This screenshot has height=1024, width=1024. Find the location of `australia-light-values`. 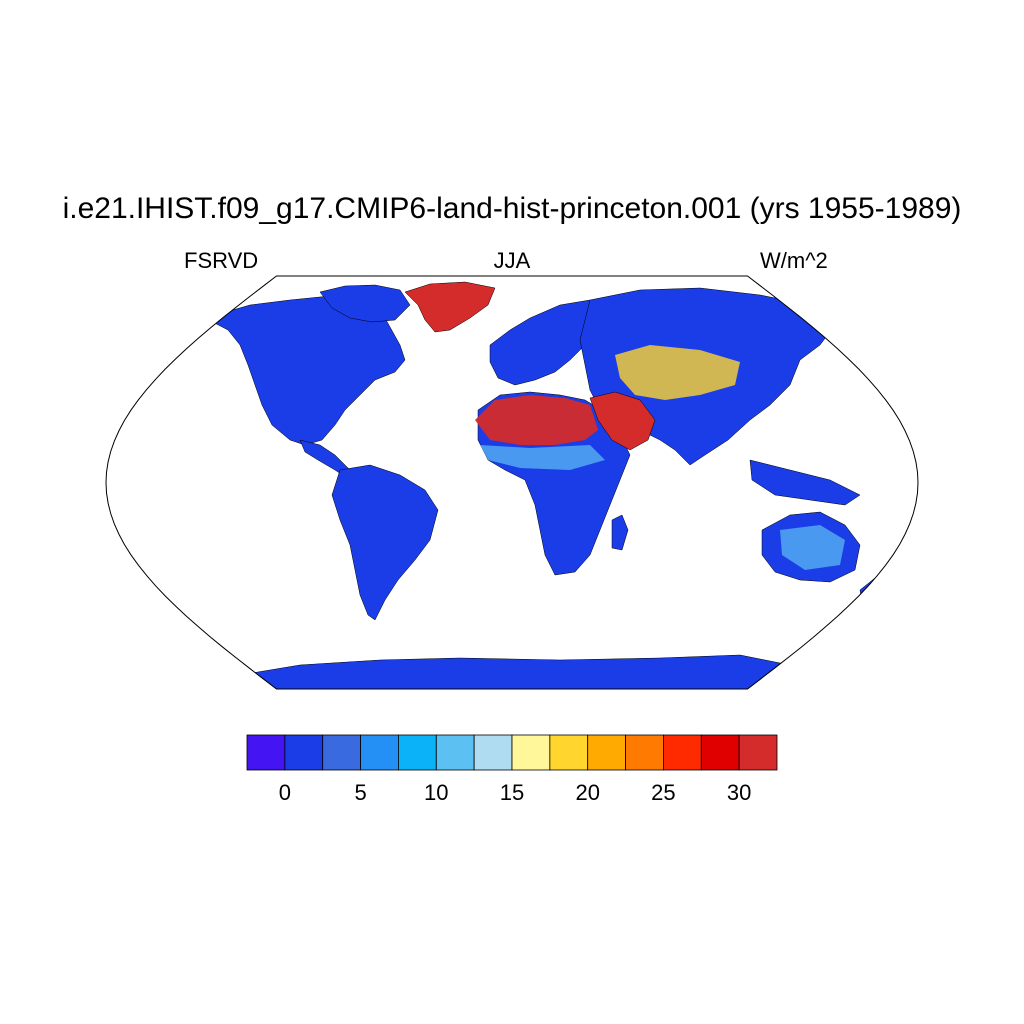

australia-light-values is located at coordinates (812, 547).